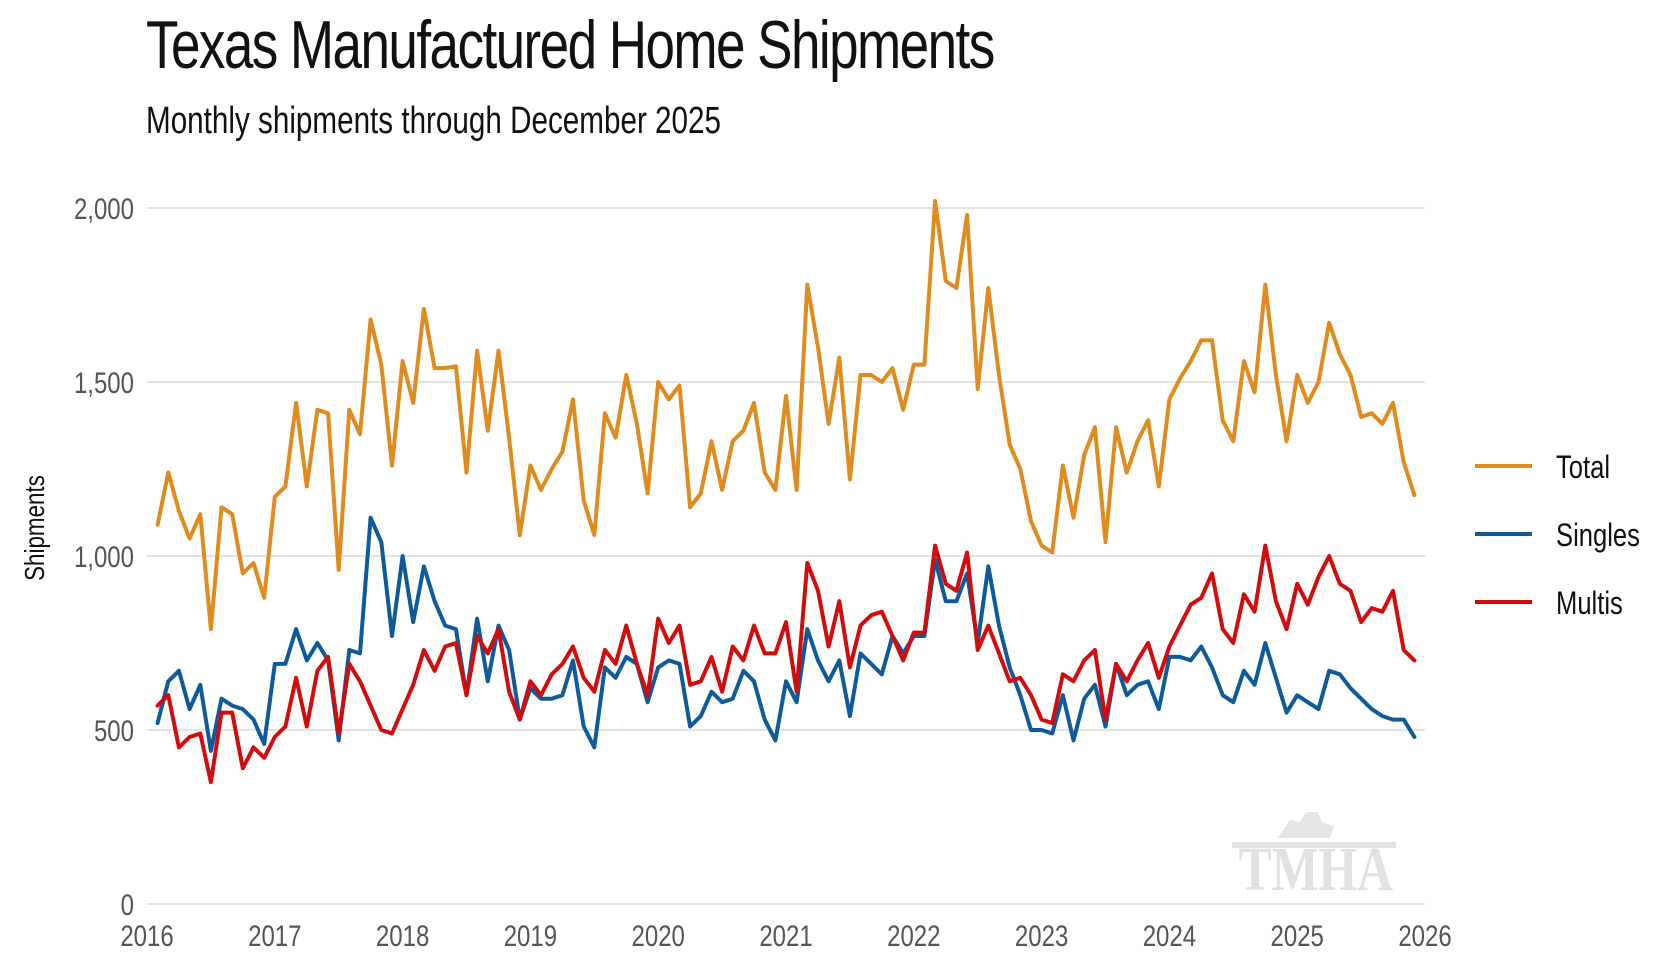 The width and height of the screenshot is (1660, 960). Describe the element at coordinates (1583, 467) in the screenshot. I see `legend-label-total: Total` at that location.